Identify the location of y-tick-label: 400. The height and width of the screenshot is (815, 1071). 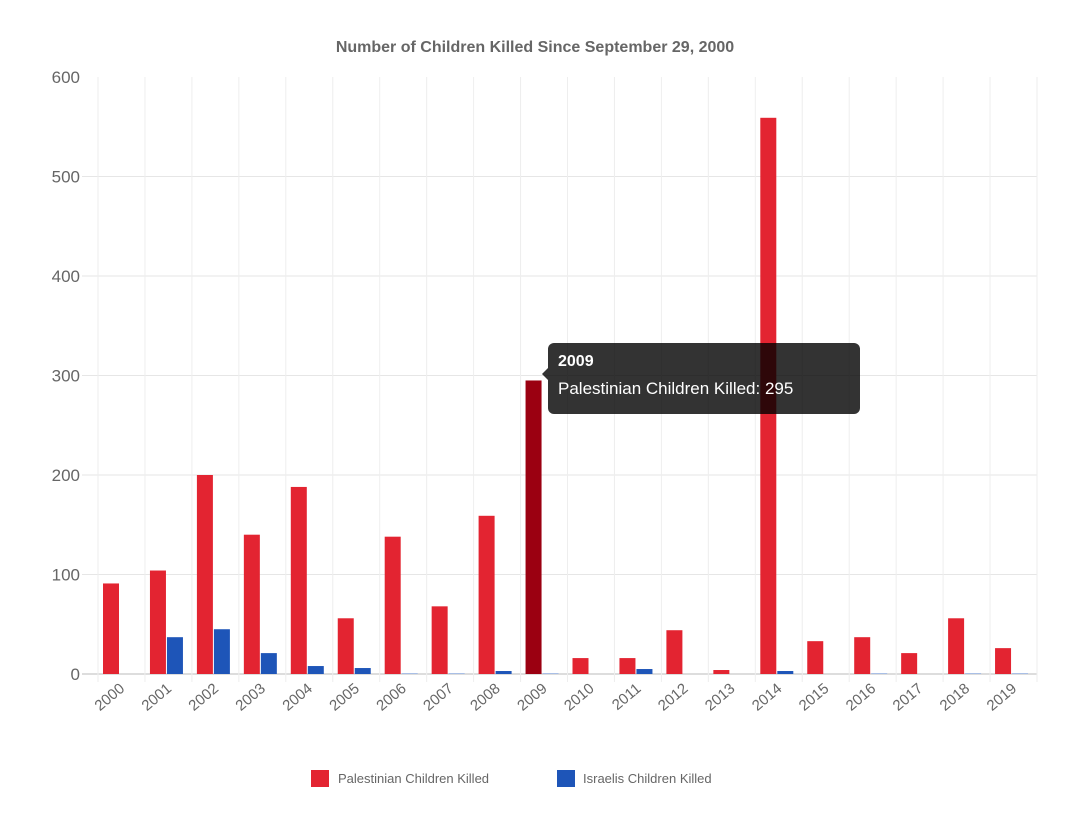
(66, 276).